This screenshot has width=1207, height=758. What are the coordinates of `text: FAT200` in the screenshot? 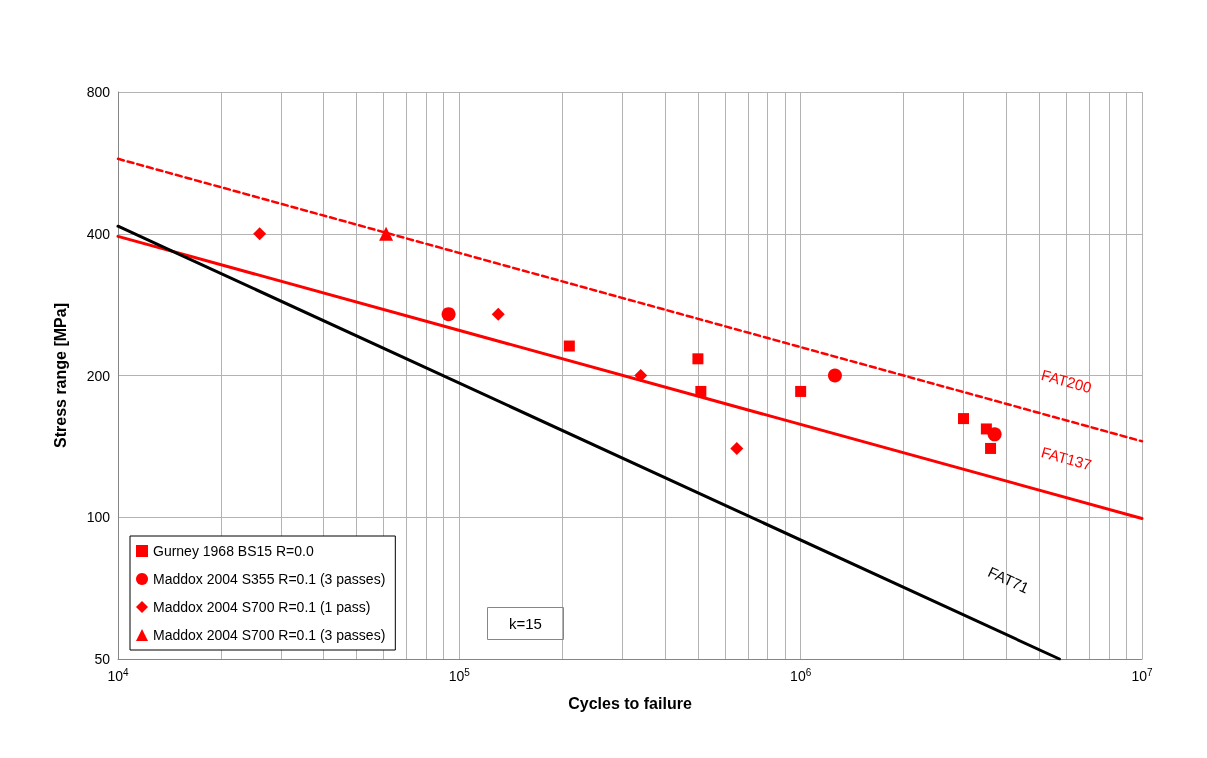 It's located at (1066, 381).